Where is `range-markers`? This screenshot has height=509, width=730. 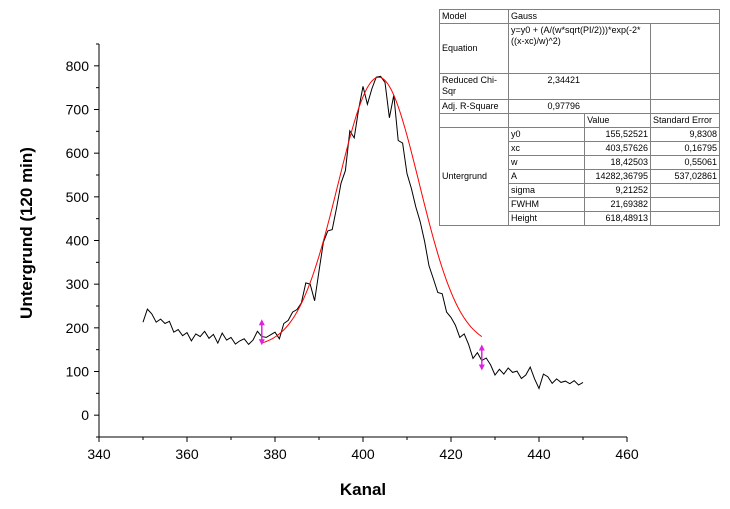
range-markers is located at coordinates (371, 345).